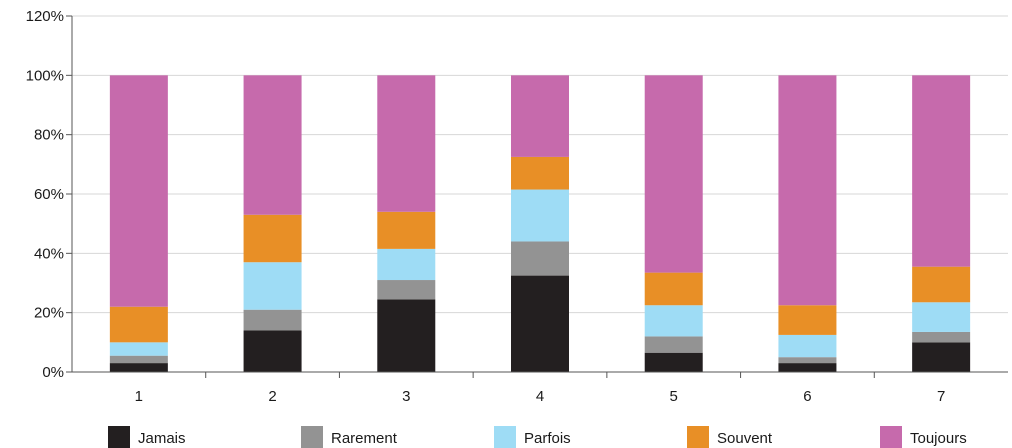  Describe the element at coordinates (162, 438) in the screenshot. I see `legend-label-jamais: Jamais` at that location.